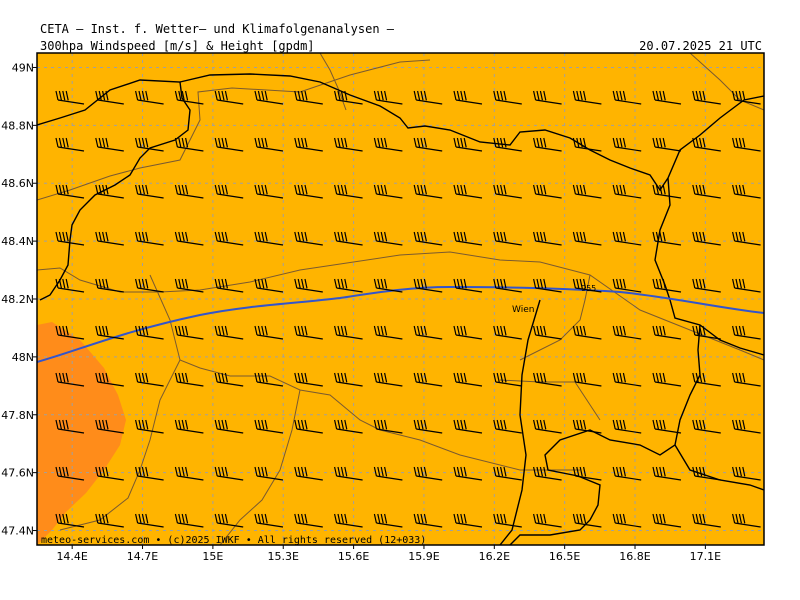 This screenshot has height=600, width=800. Describe the element at coordinates (564, 556) in the screenshot. I see `lon-tick-label: 16.5E` at that location.